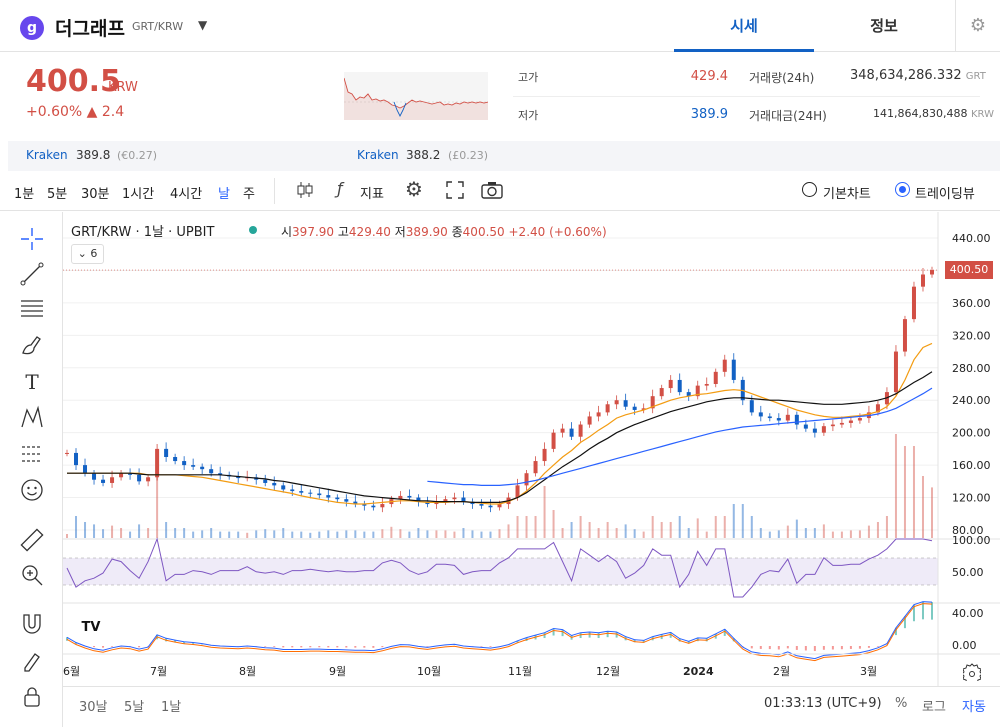 The height and width of the screenshot is (727, 1000). What do you see at coordinates (902, 189) in the screenshot?
I see `tradingview-radio` at bounding box center [902, 189].